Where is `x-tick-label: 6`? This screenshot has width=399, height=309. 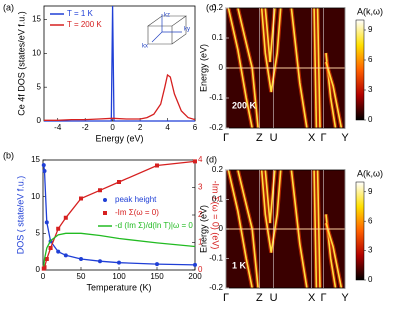 x-tick-label: 6 is located at coordinates (195, 127).